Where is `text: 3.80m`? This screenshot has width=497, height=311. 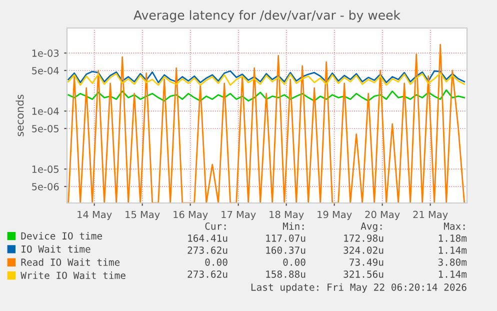 text: 3.80m is located at coordinates (452, 262).